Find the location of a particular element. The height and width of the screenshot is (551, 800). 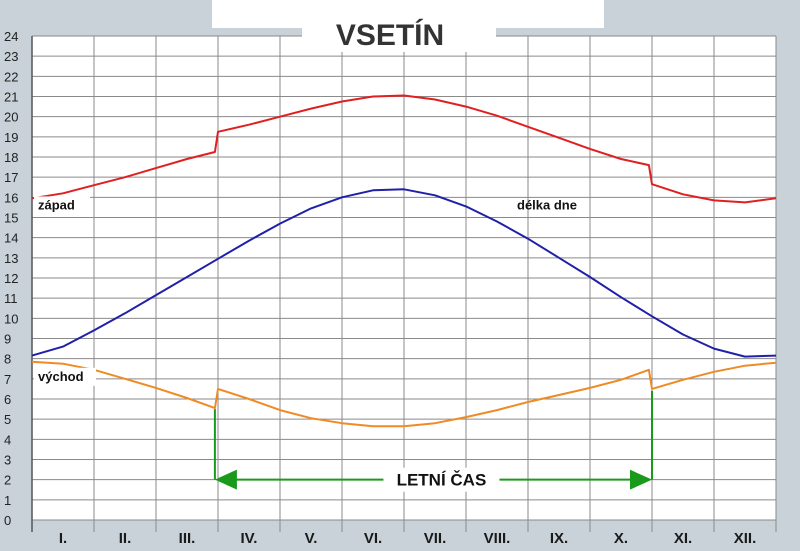

y-tick-label: 15 is located at coordinates (11, 218).